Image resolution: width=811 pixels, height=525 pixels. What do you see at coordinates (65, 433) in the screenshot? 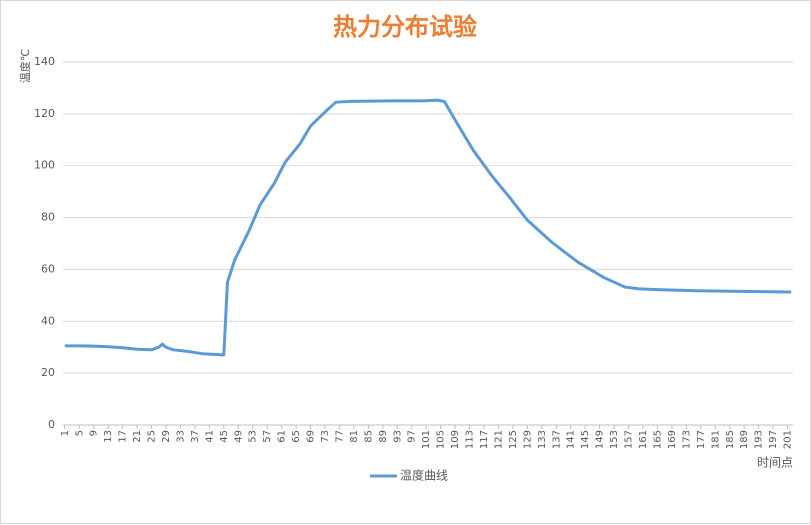
I see `x-tick-label: 1` at bounding box center [65, 433].